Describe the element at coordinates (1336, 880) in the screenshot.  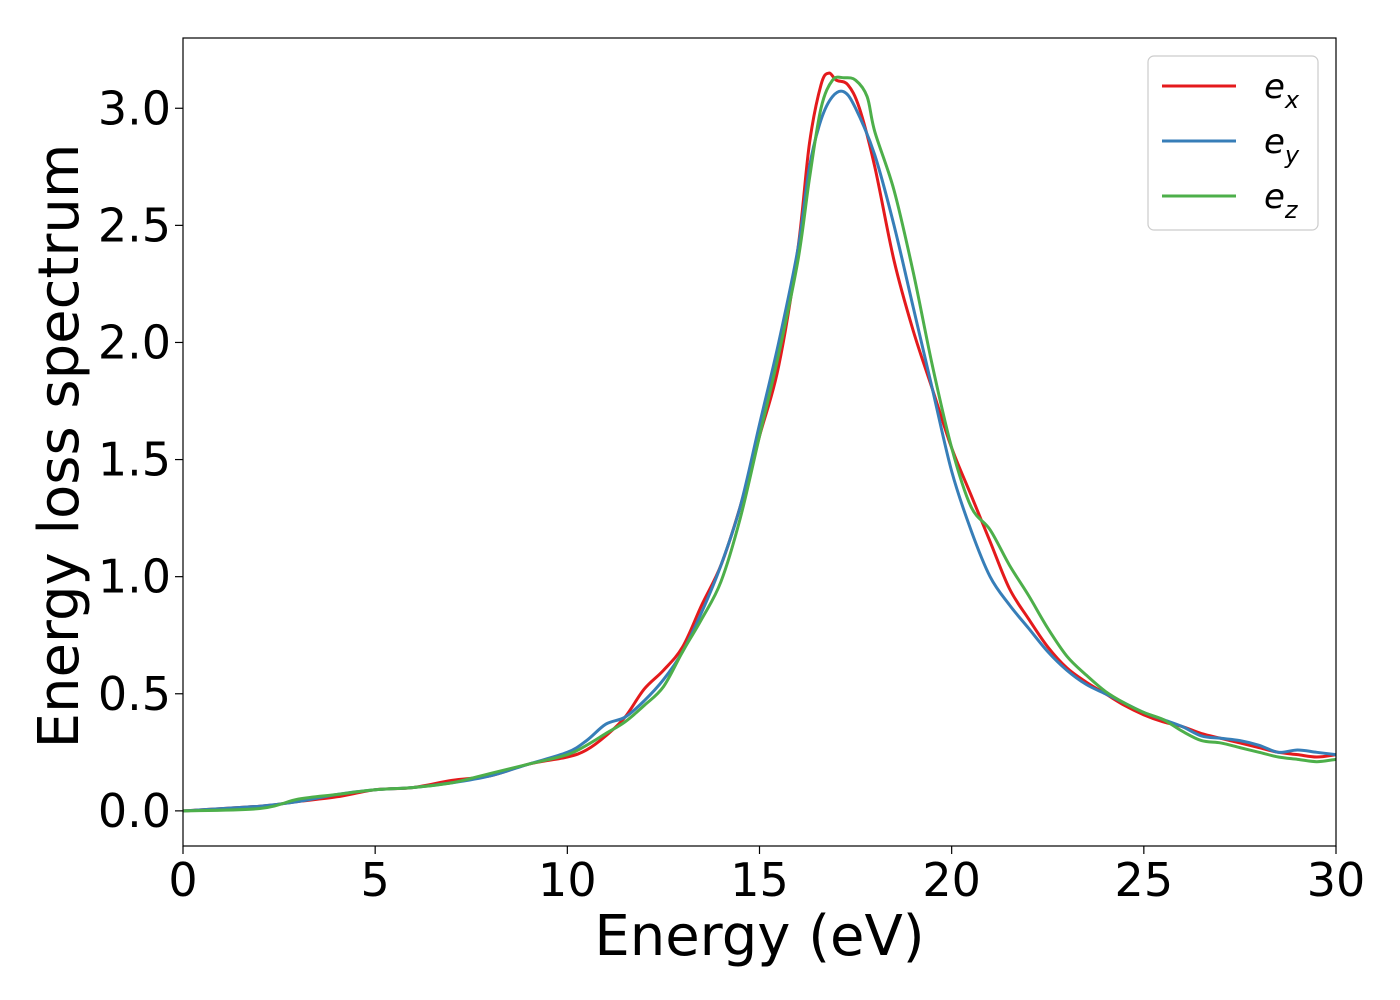
I see `x-tick-label: 30` at that location.